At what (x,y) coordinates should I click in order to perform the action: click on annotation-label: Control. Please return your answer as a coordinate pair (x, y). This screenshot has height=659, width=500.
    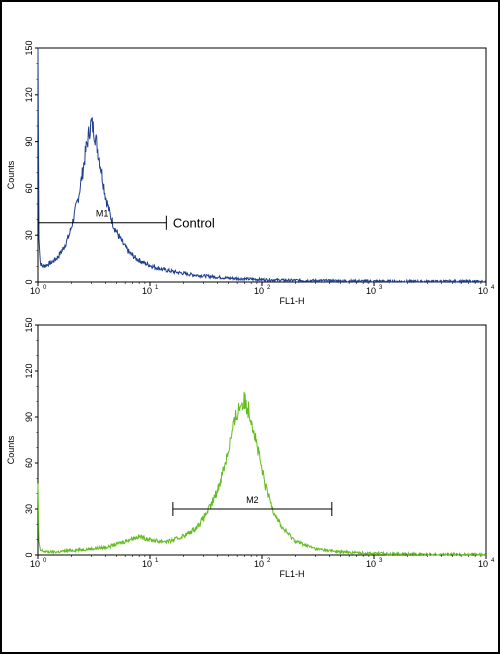
    Looking at the image, I should click on (194, 223).